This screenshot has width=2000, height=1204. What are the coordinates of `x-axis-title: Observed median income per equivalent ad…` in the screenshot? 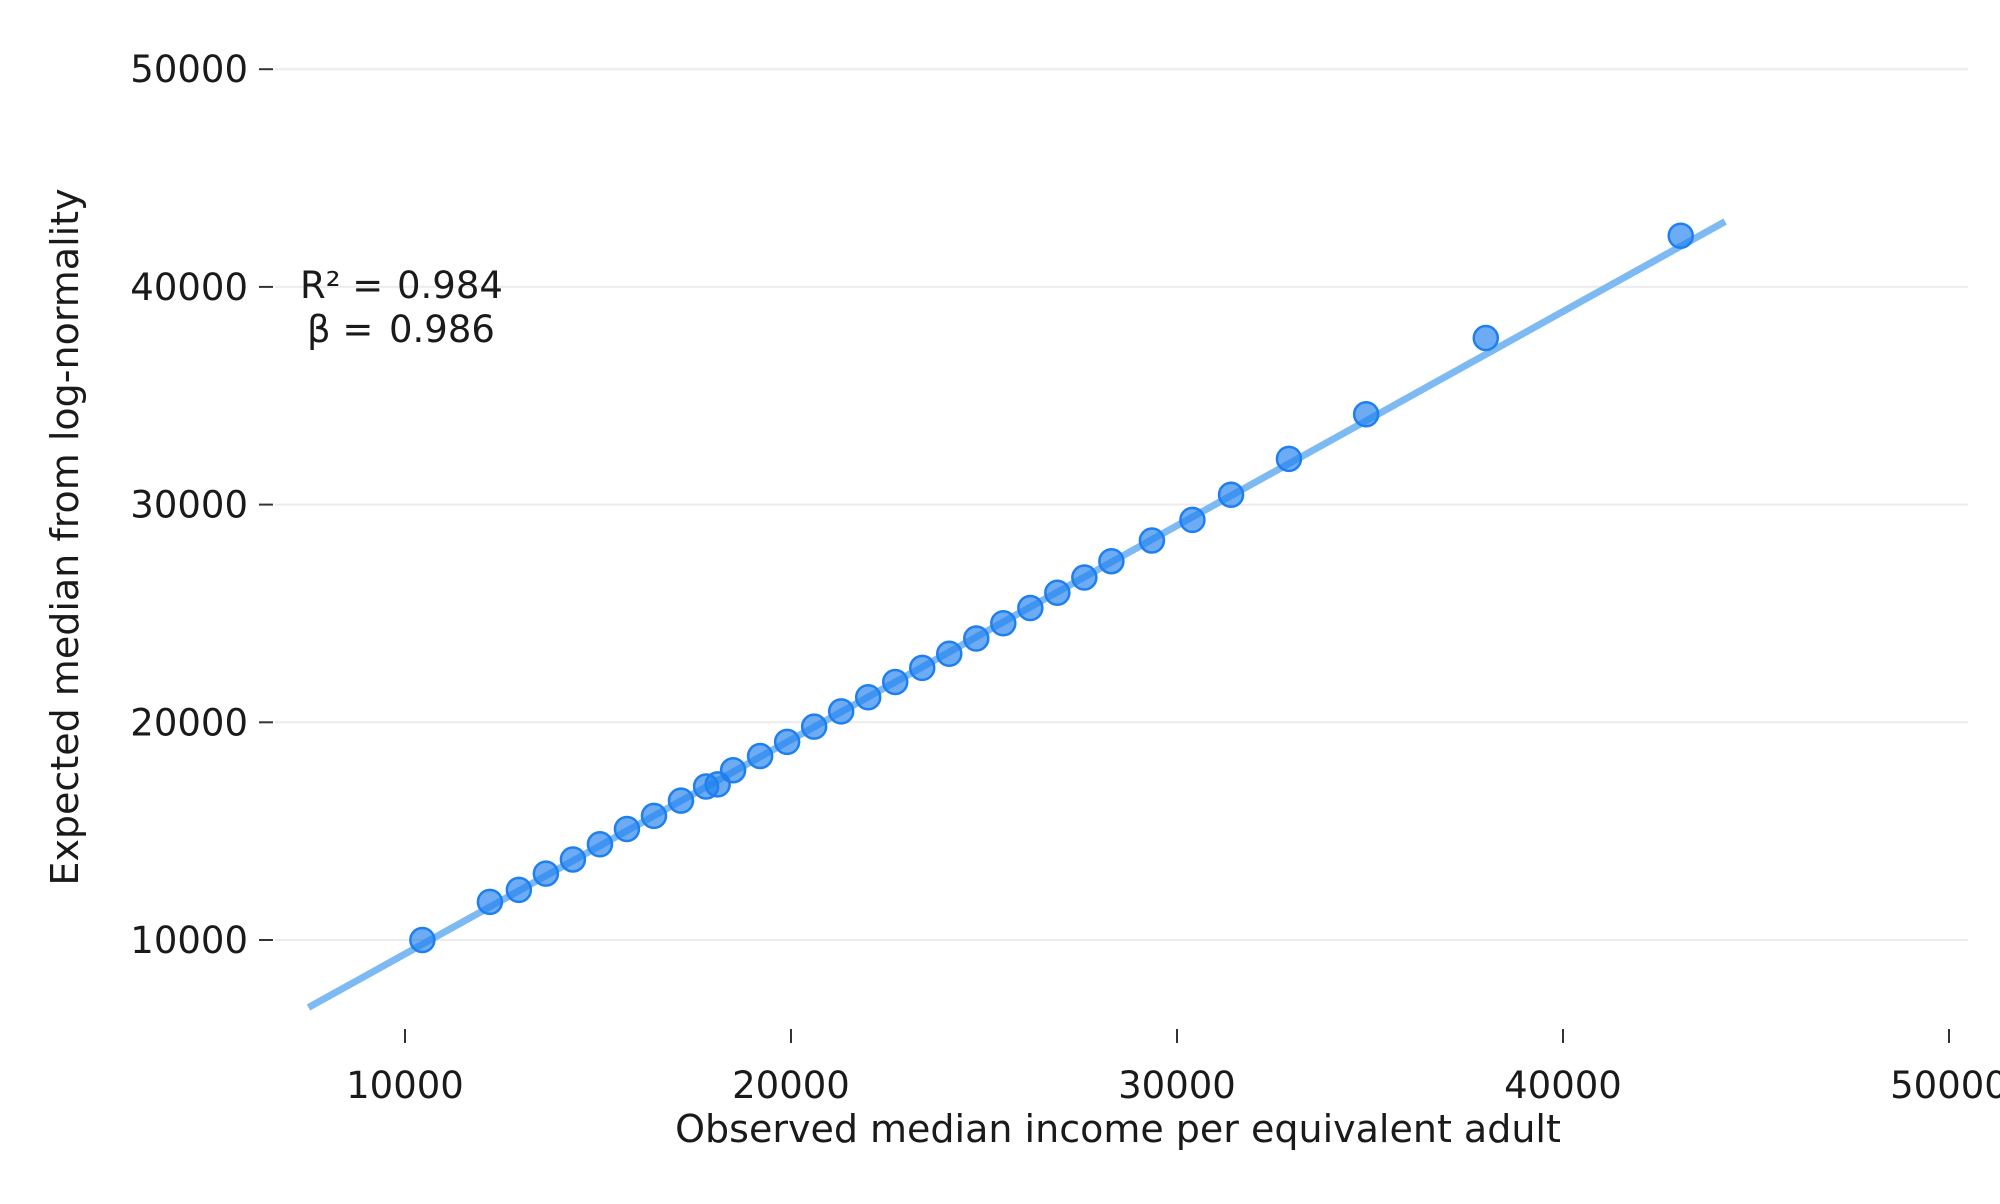 It's located at (1118, 1129).